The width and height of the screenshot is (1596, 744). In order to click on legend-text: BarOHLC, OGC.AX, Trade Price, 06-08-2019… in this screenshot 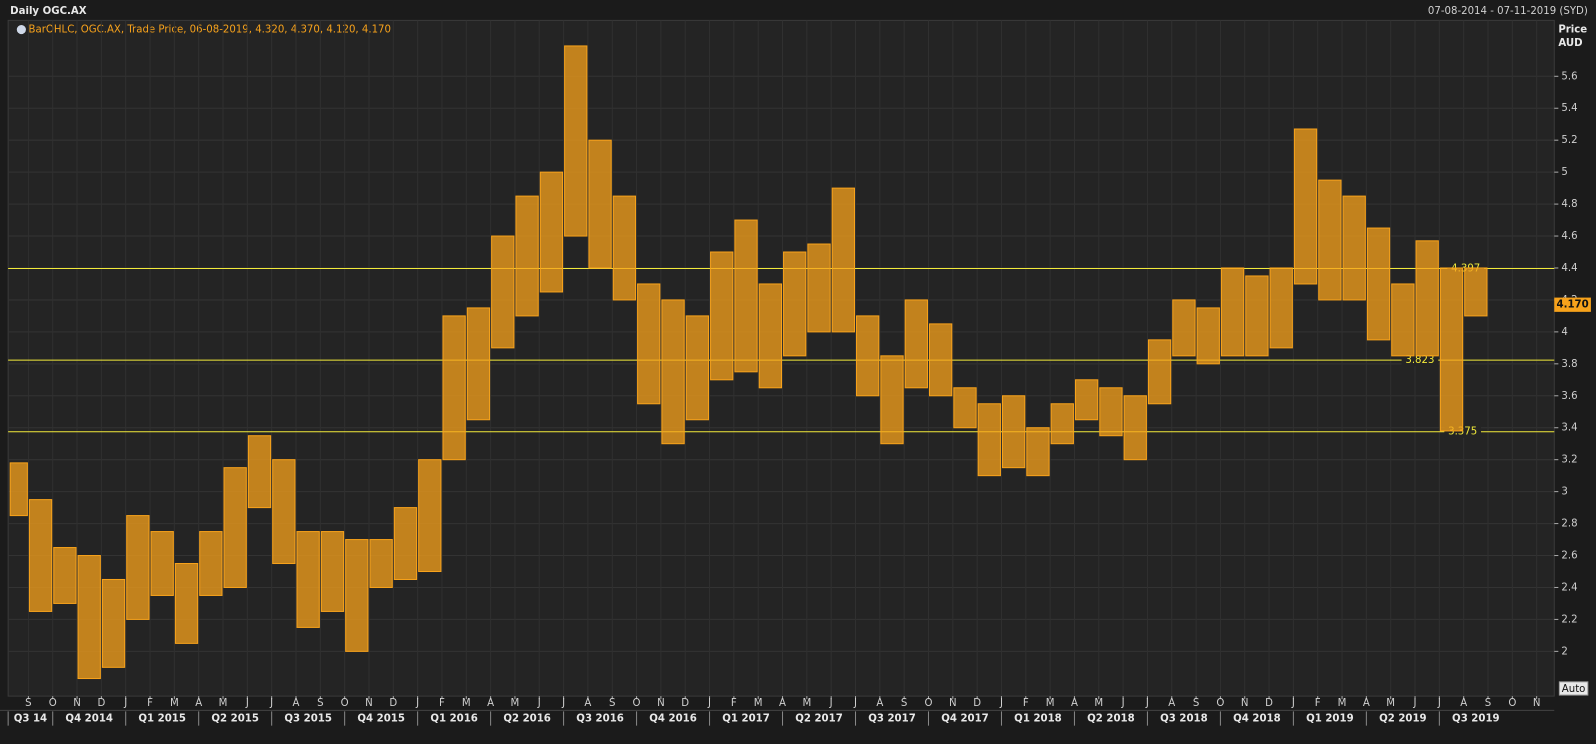, I will do `click(209, 30)`.